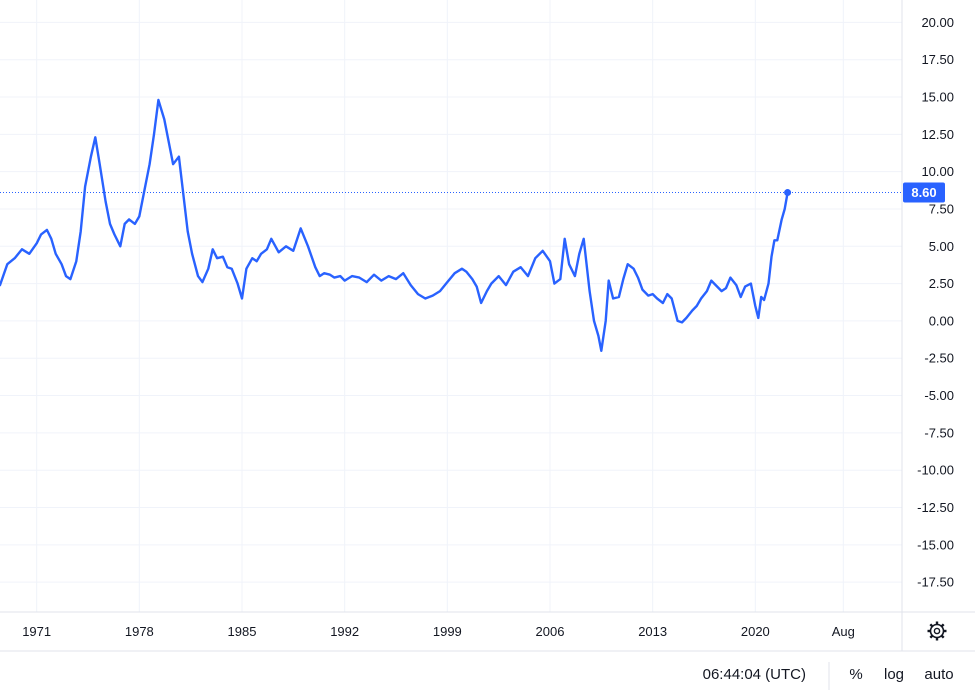  I want to click on percent-toggle-button: %, so click(855, 674).